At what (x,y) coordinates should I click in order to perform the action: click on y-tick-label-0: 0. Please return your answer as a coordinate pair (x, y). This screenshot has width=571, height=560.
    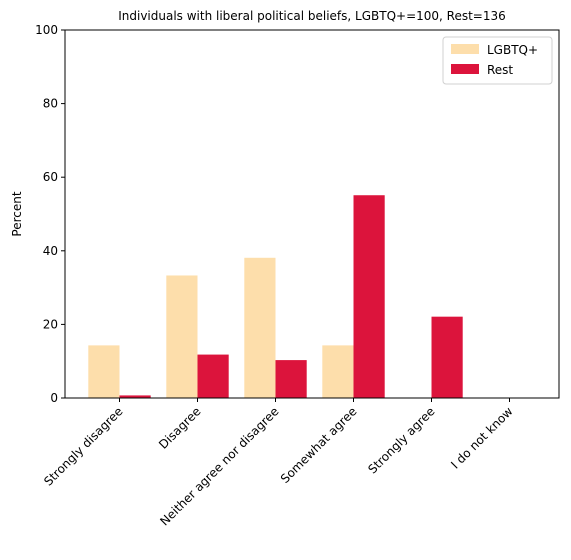
    Looking at the image, I should click on (54, 398).